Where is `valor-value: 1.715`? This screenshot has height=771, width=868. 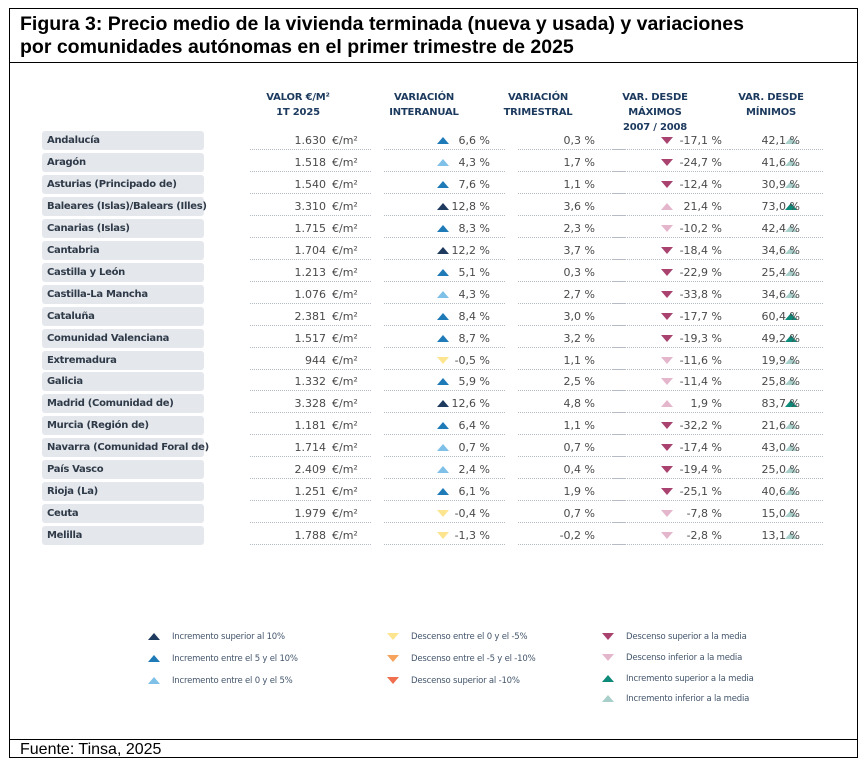 valor-value: 1.715 is located at coordinates (310, 228).